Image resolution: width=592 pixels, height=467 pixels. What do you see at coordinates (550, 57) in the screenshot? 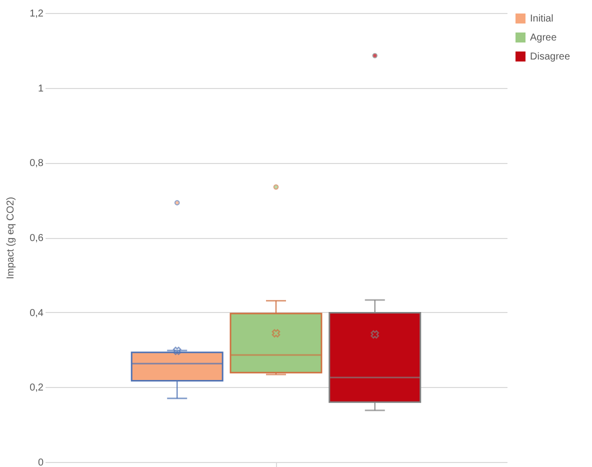
I see `legend-label: Disagree` at bounding box center [550, 57].